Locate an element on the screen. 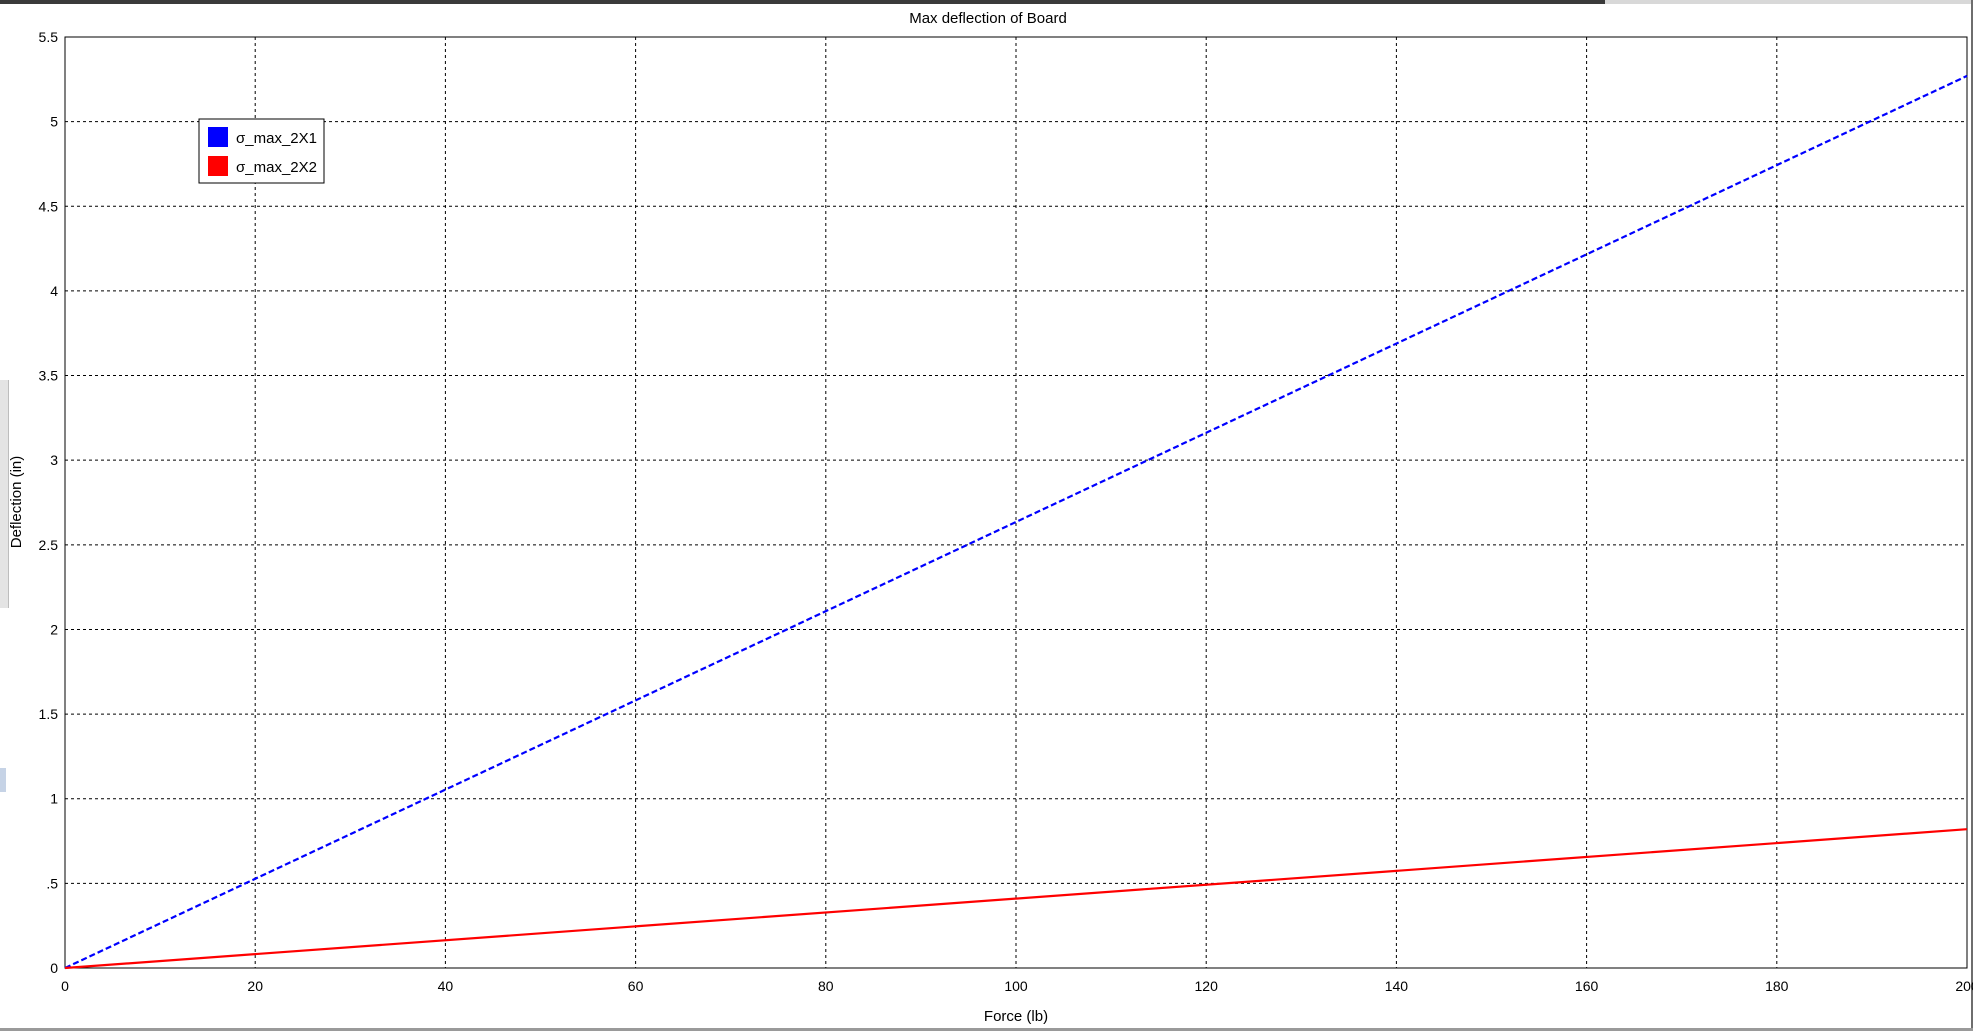 Image resolution: width=1973 pixels, height=1031 pixels. y-tick-label: .5 is located at coordinates (52, 883).